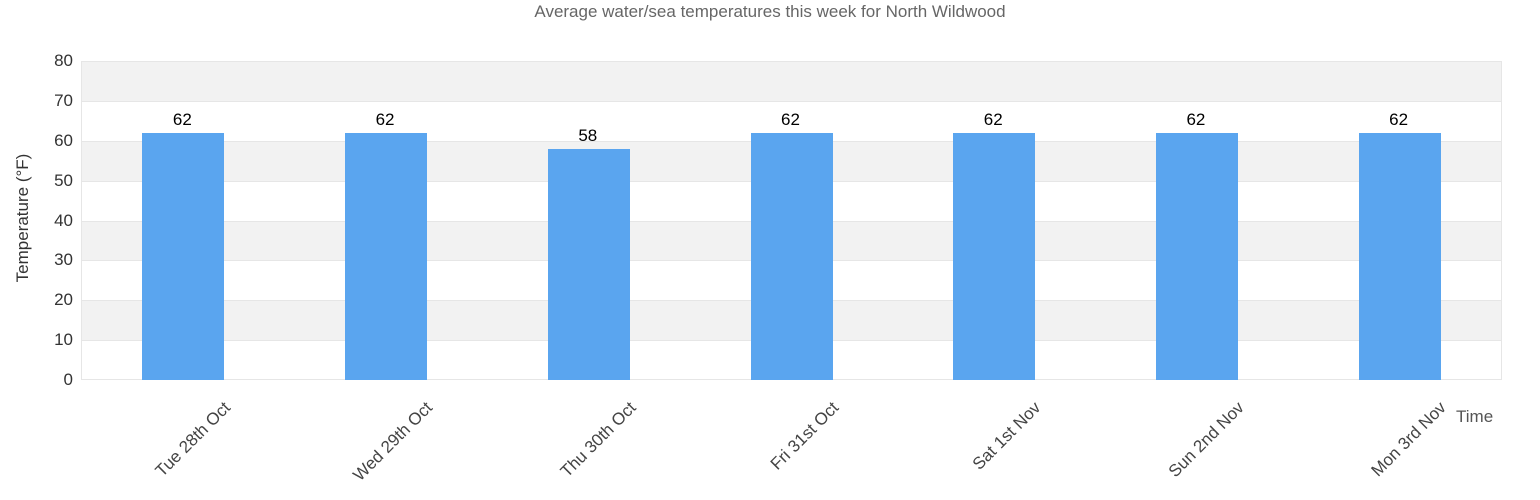 The height and width of the screenshot is (500, 1540). Describe the element at coordinates (63, 180) in the screenshot. I see `y-tick-label: 50` at that location.